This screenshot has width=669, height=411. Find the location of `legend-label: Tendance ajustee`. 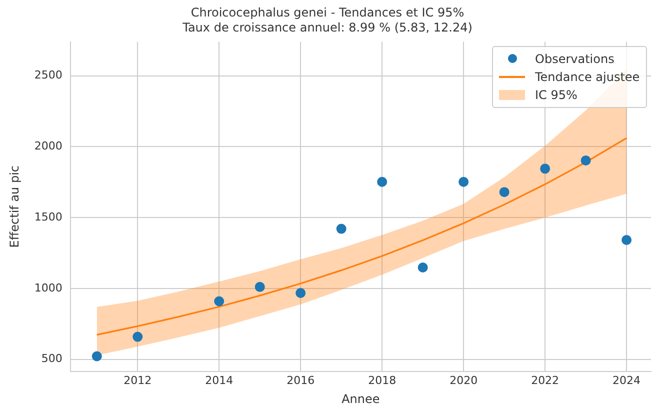

legend-label: Tendance ajustee is located at coordinates (587, 77).